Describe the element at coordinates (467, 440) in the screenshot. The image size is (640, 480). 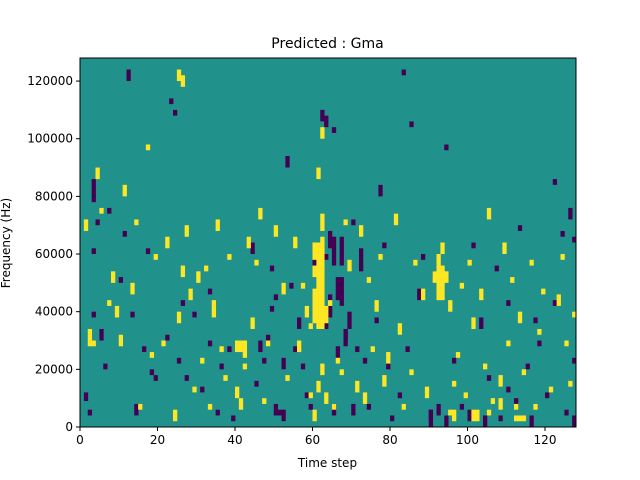
I see `x-tick-label: 100` at that location.